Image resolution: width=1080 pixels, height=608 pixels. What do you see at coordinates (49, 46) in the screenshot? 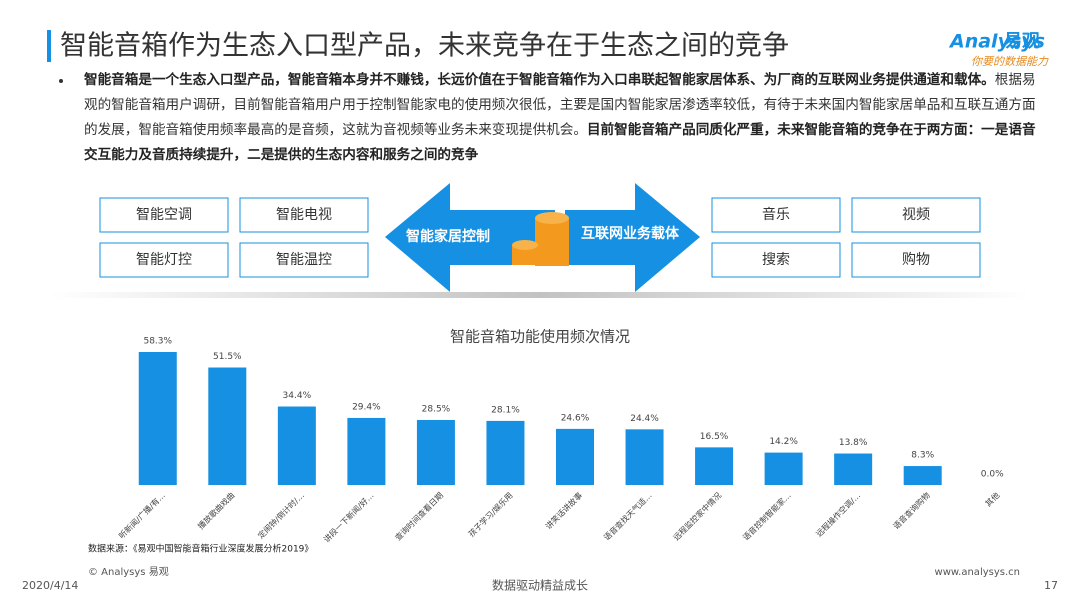
I see `title-accent` at bounding box center [49, 46].